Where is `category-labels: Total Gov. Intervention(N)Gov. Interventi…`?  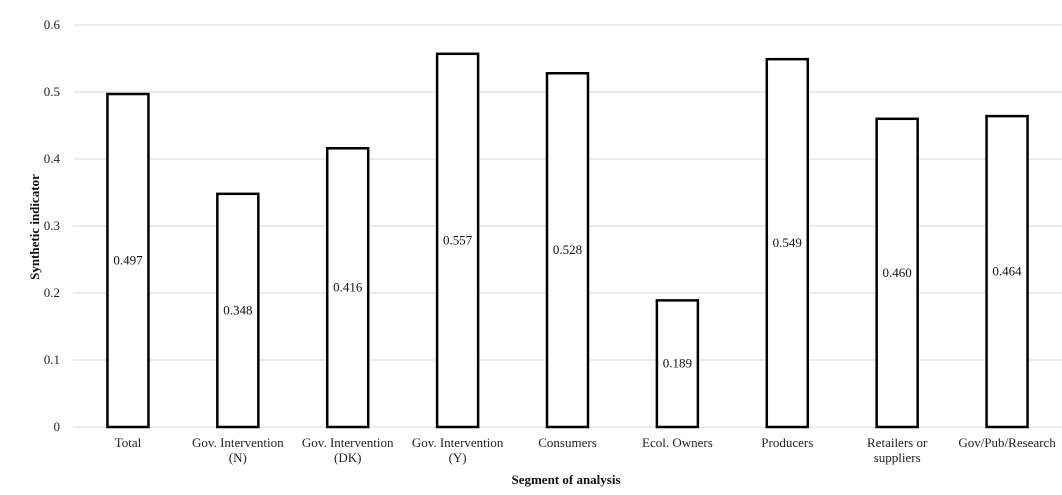 category-labels: Total Gov. Intervention(N)Gov. Interventi… is located at coordinates (586, 450).